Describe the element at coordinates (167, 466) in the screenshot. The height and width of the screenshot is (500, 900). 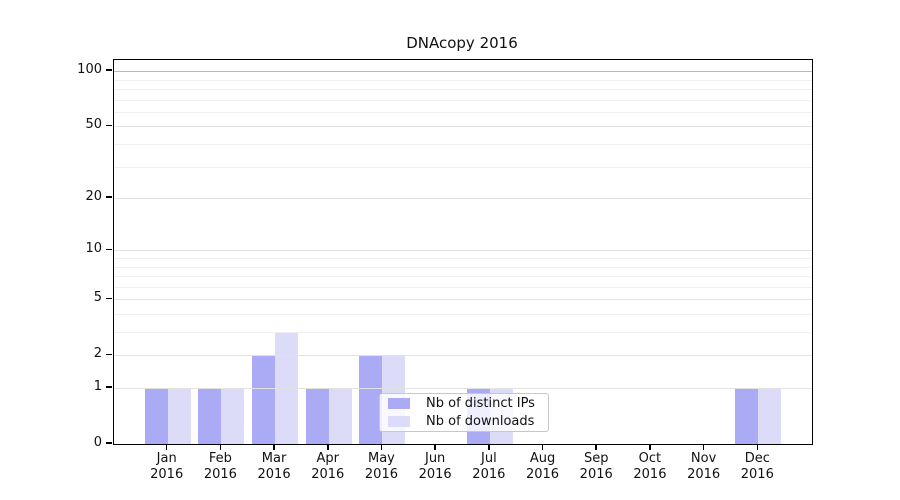
I see `x-tick-label: Jan 2016` at that location.